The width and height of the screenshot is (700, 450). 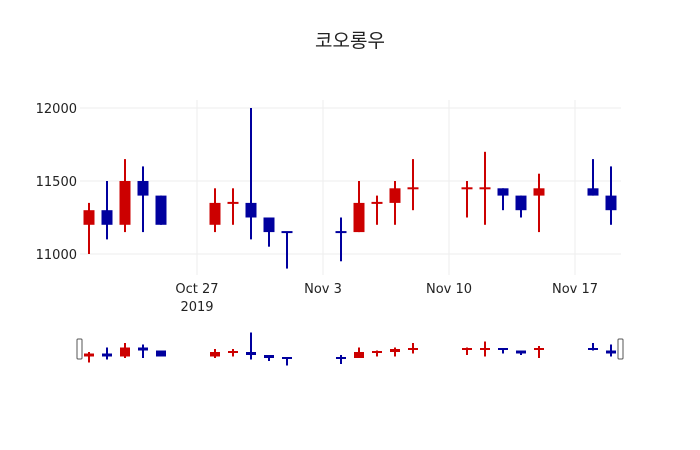 What do you see at coordinates (79, 349) in the screenshot?
I see `range-slider-left-handle` at bounding box center [79, 349].